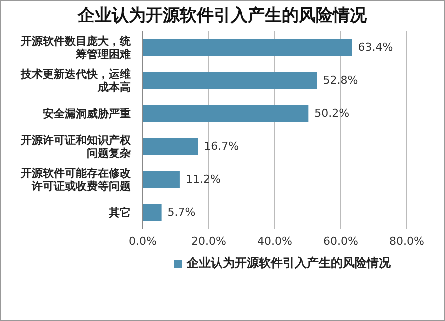 The width and height of the screenshot is (445, 321). What do you see at coordinates (340, 80) in the screenshot?
I see `data-label: 52.8%` at bounding box center [340, 80].